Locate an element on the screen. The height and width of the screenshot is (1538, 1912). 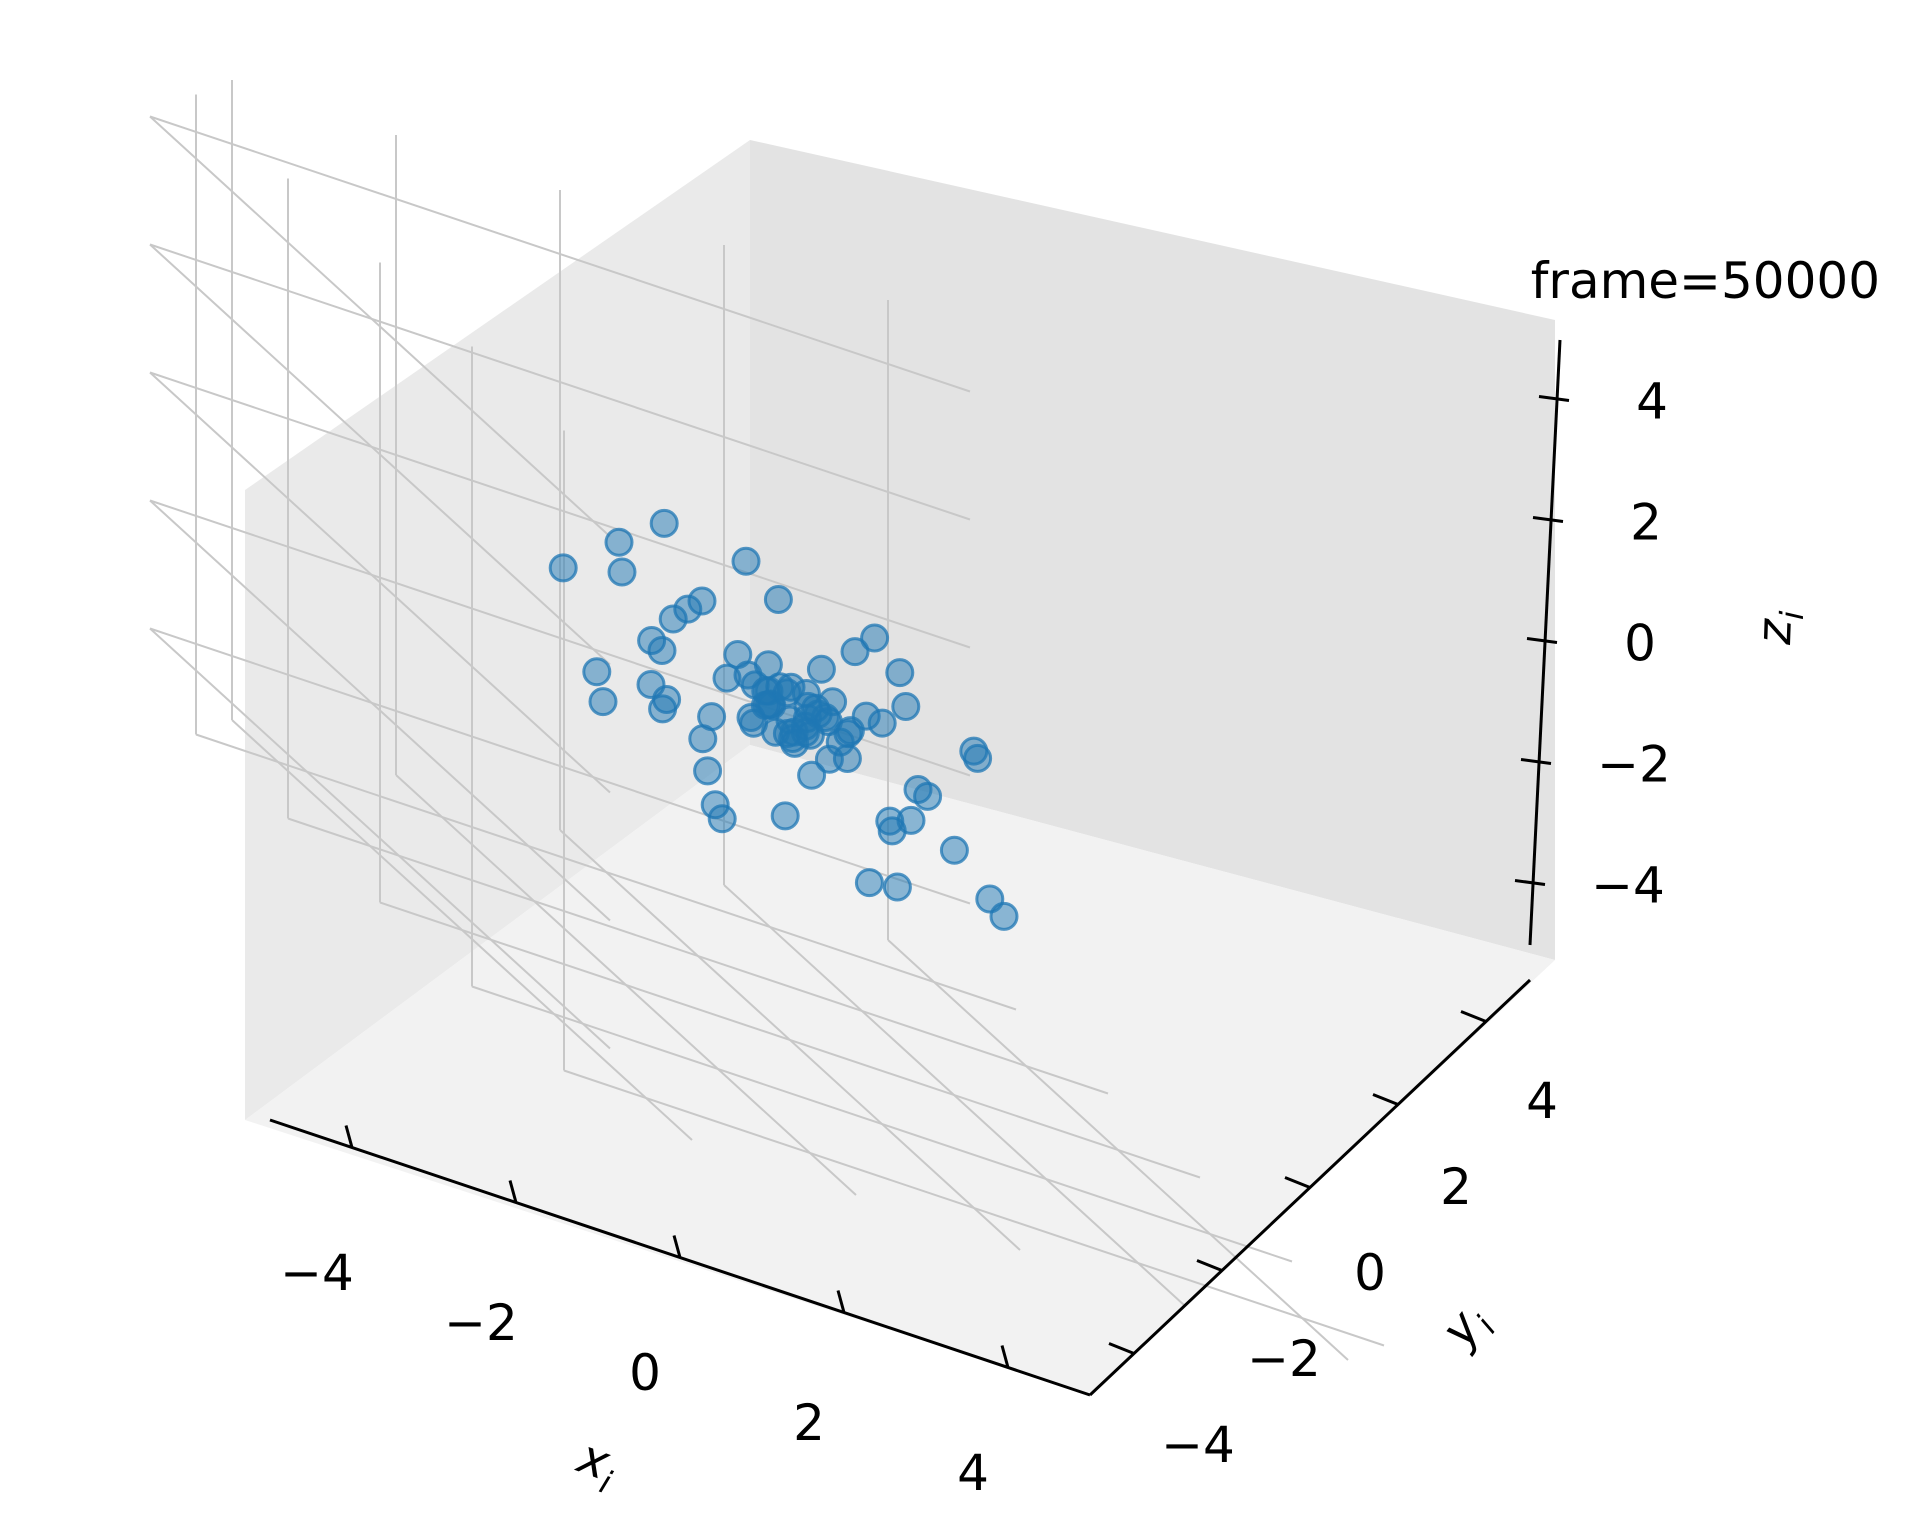
y-tick-label: 2 is located at coordinates (1456, 1187).